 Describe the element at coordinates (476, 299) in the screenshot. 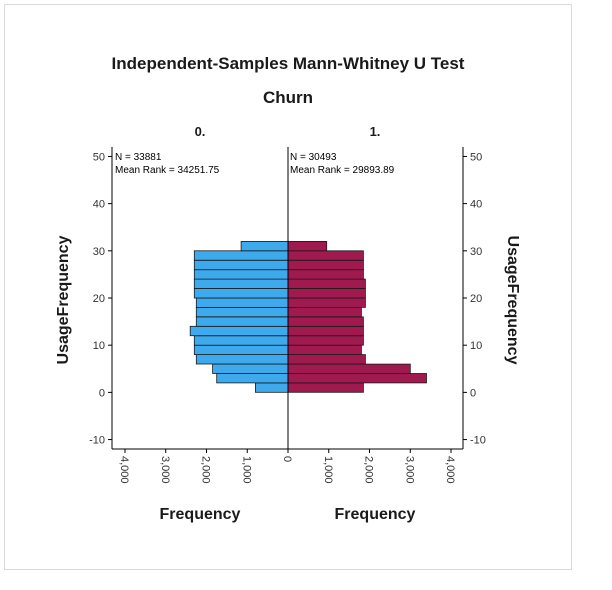

I see `y-tick-label-right-3: 20` at that location.